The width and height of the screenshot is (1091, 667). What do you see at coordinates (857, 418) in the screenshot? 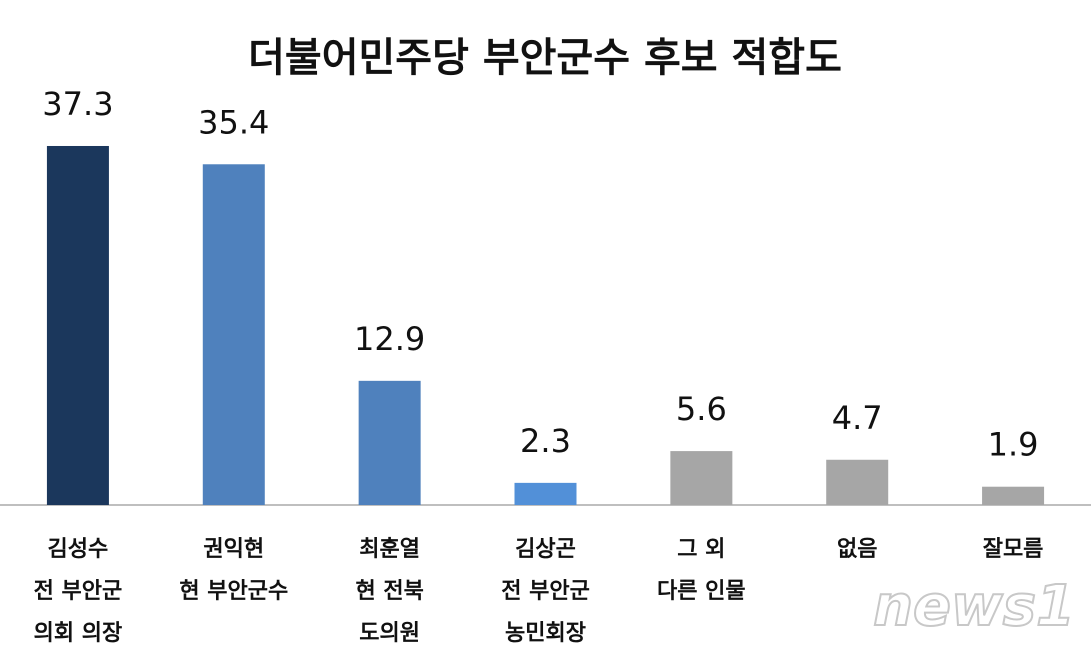
I see `value-label: 4.7` at bounding box center [857, 418].